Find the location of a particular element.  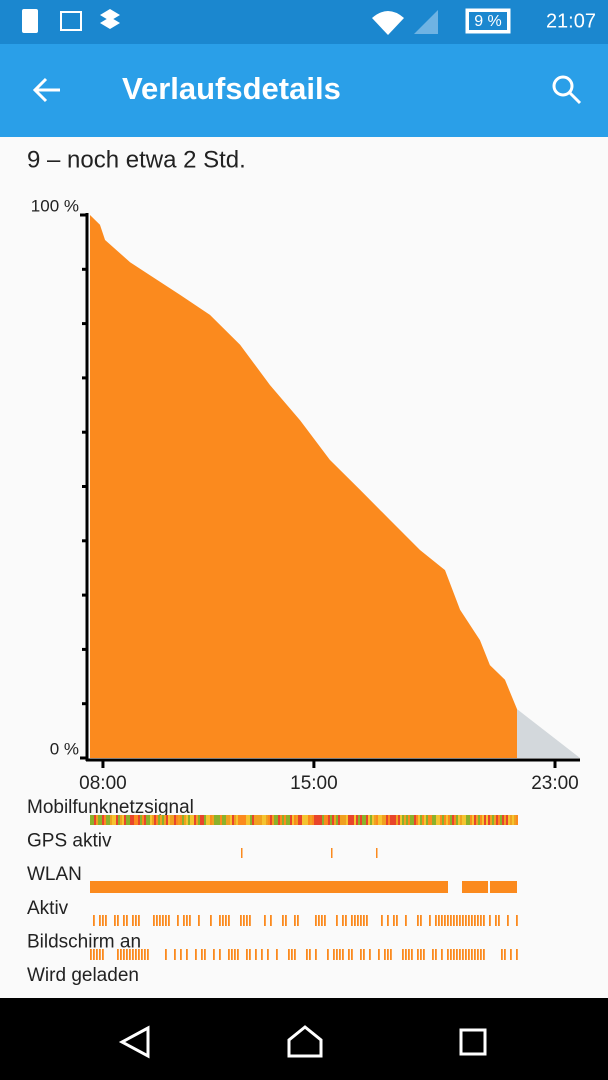

gps-strip is located at coordinates (332, 853).